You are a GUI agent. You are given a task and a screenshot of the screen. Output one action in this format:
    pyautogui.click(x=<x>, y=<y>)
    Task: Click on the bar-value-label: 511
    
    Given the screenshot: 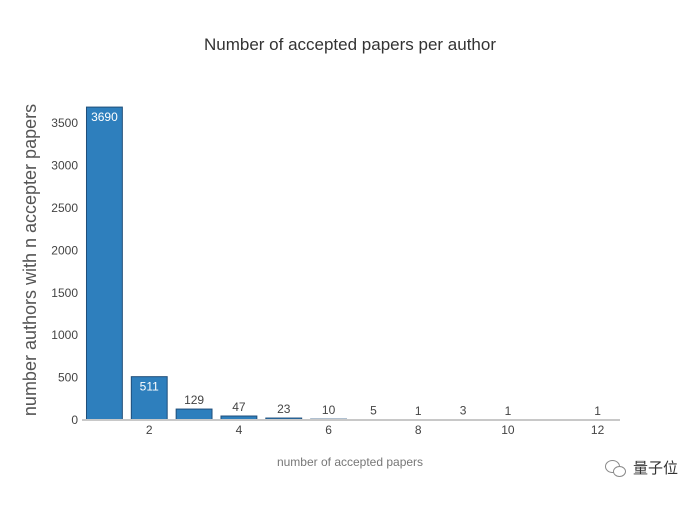 What is the action you would take?
    pyautogui.click(x=149, y=387)
    